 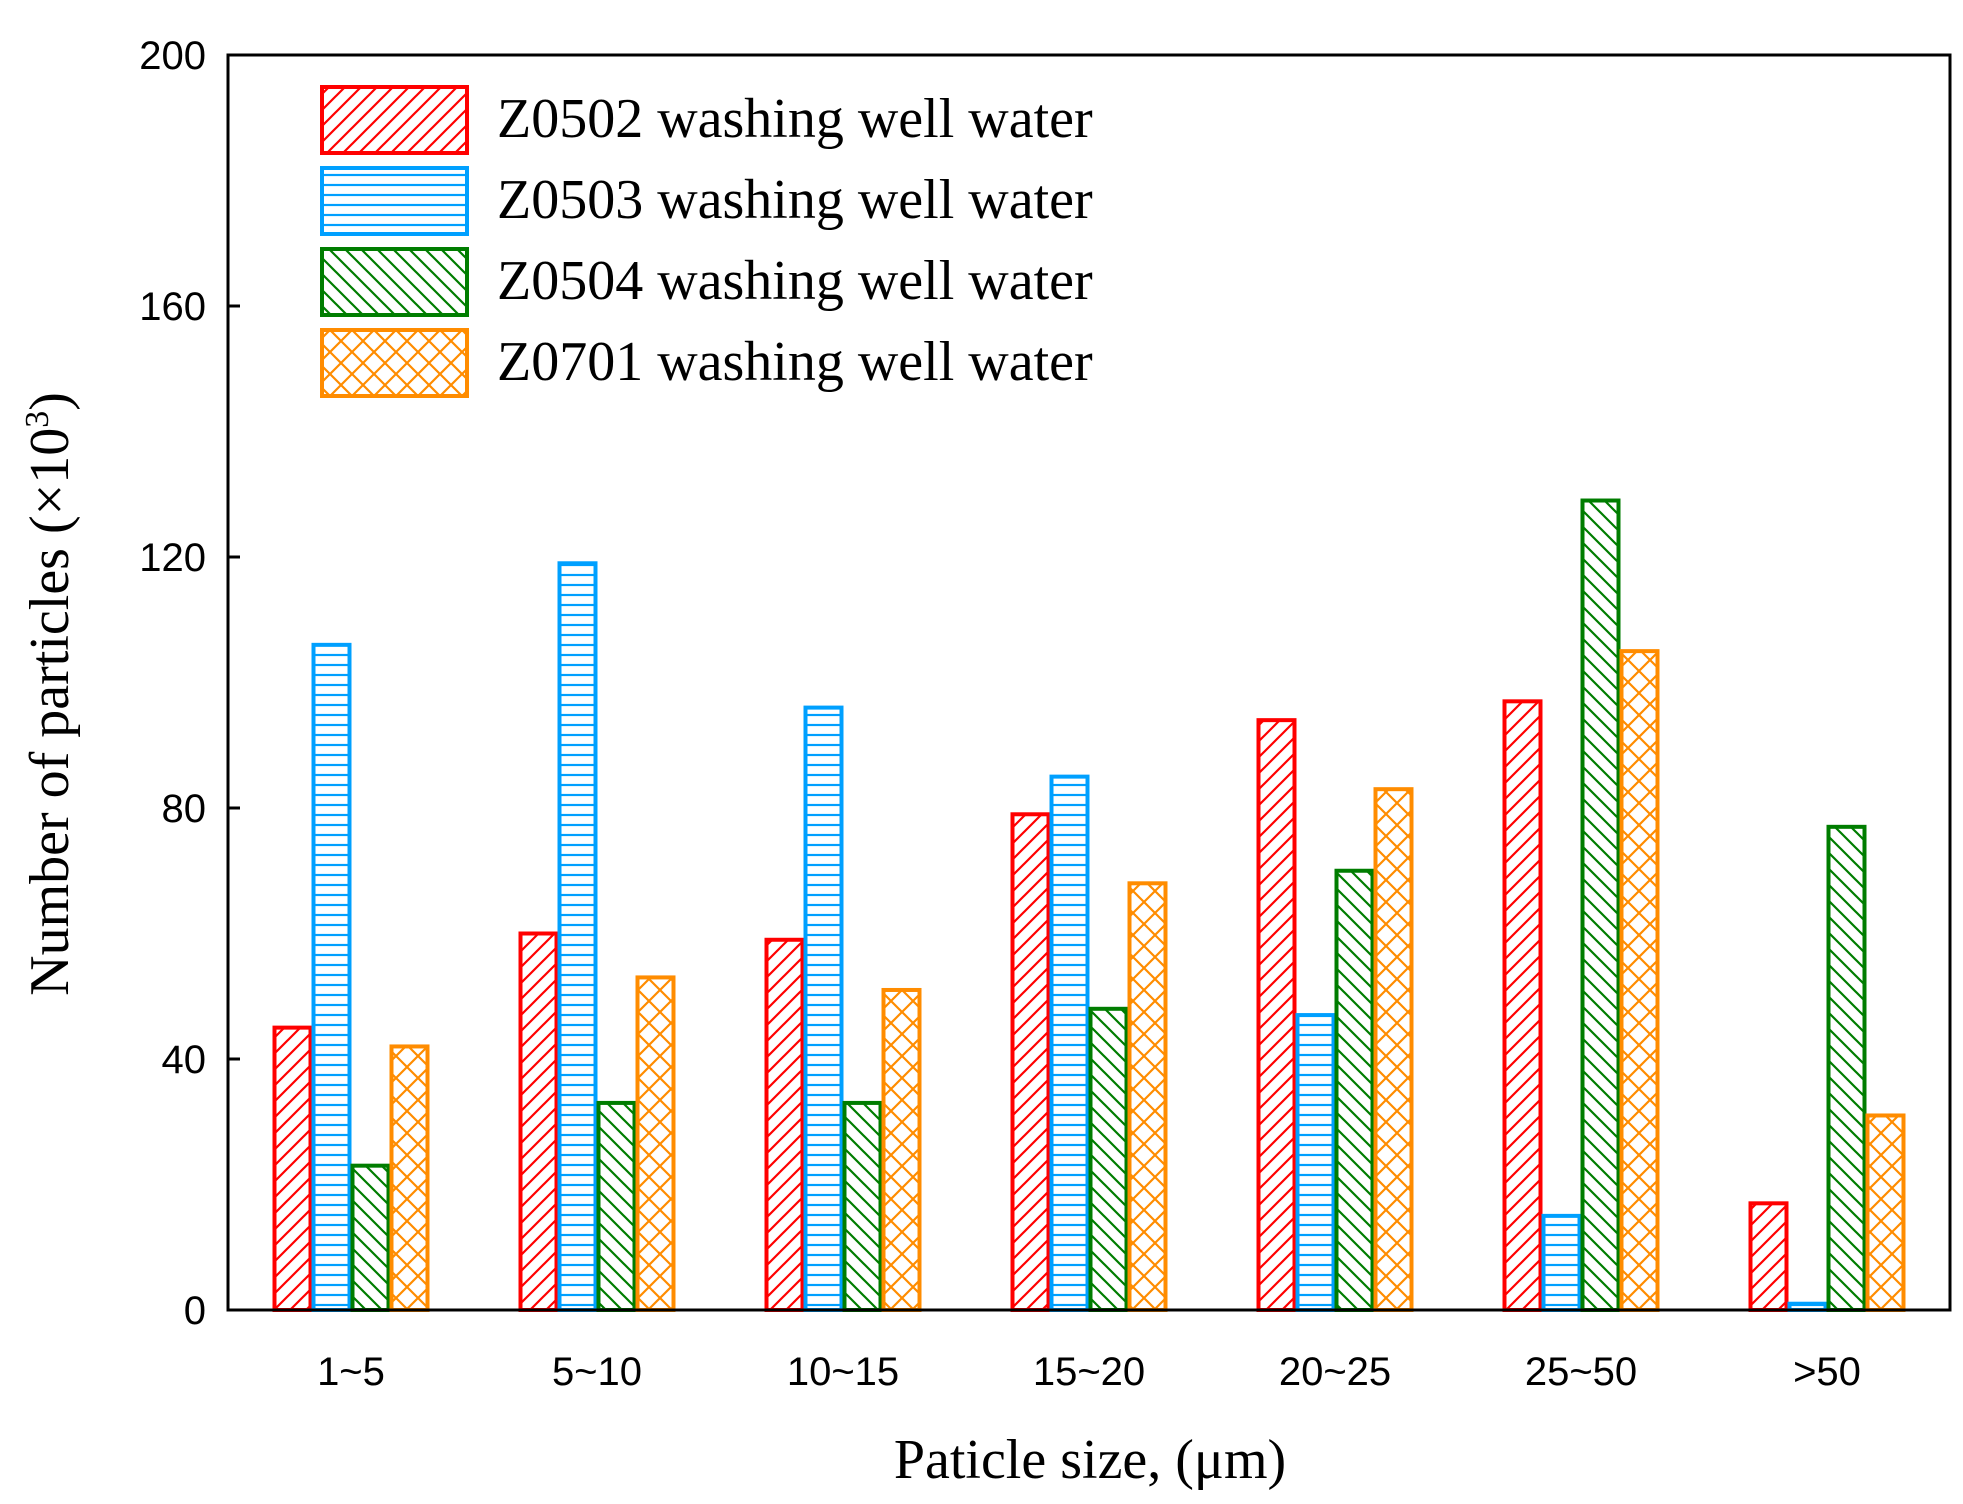 What do you see at coordinates (795, 200) in the screenshot?
I see `legend-label: Z0503 washing well water` at bounding box center [795, 200].